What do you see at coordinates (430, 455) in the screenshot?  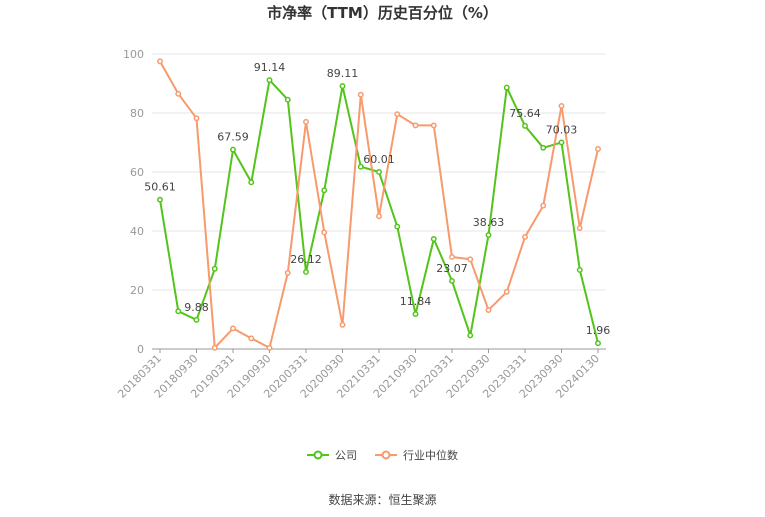 I see `legend-label-industry: 行业中位数` at bounding box center [430, 455].